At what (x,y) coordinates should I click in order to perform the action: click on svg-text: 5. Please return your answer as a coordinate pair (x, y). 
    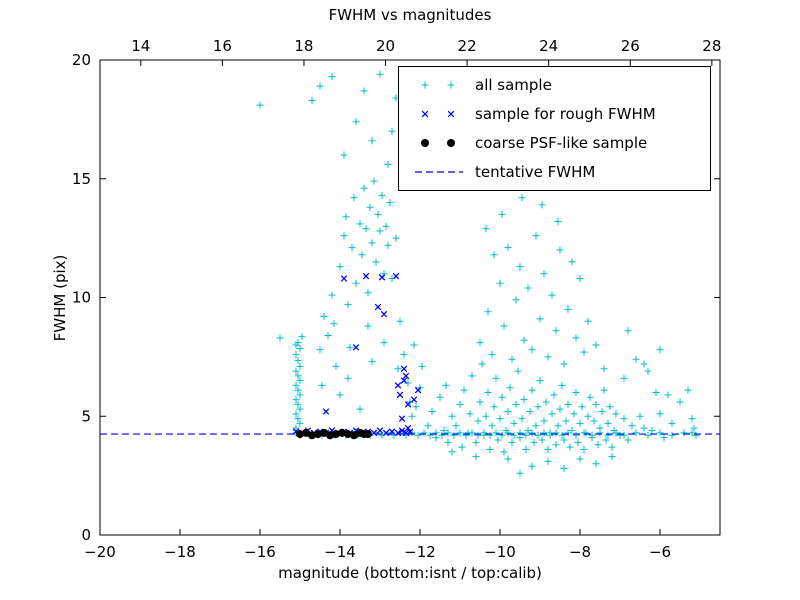
    Looking at the image, I should click on (86, 416).